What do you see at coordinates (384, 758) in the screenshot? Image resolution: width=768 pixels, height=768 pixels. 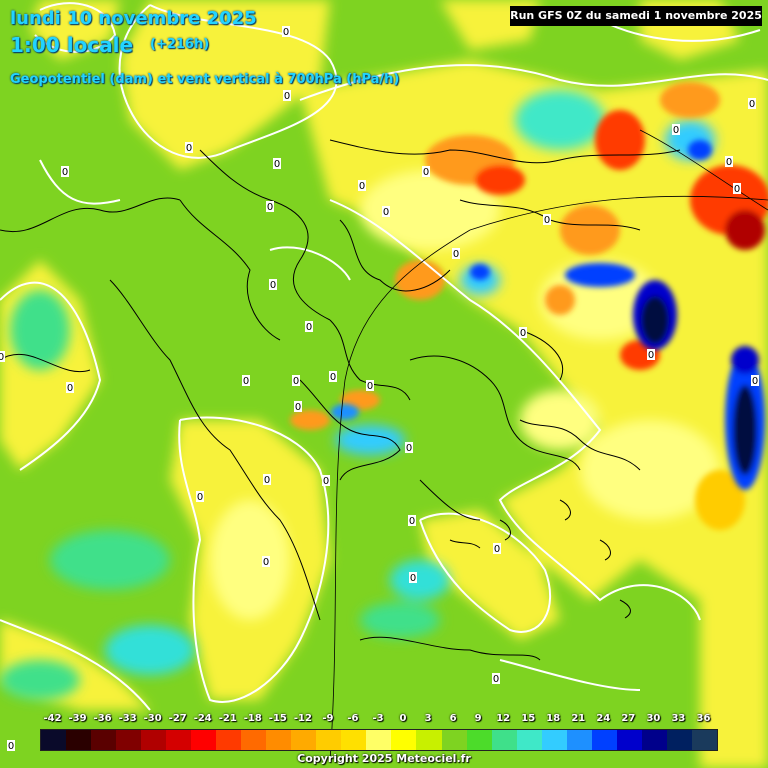 I see `copyright-text: Copyright 2025 Meteociel.fr` at bounding box center [384, 758].